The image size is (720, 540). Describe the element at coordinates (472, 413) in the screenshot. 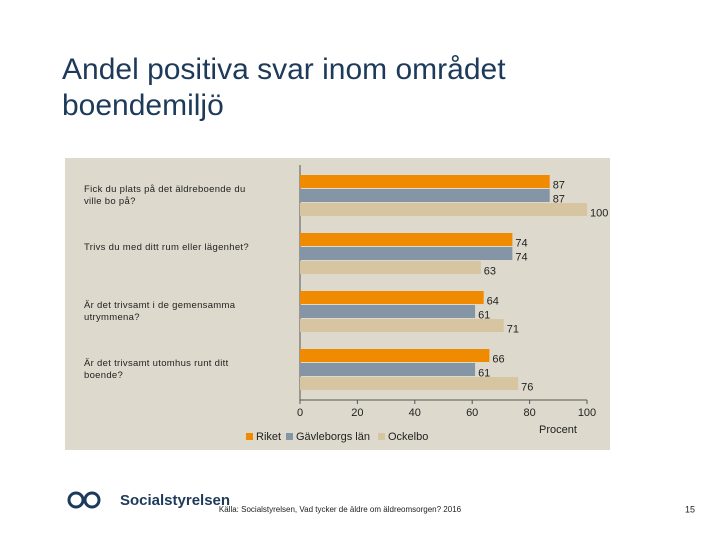

I see `x-tick-label: 60` at that location.